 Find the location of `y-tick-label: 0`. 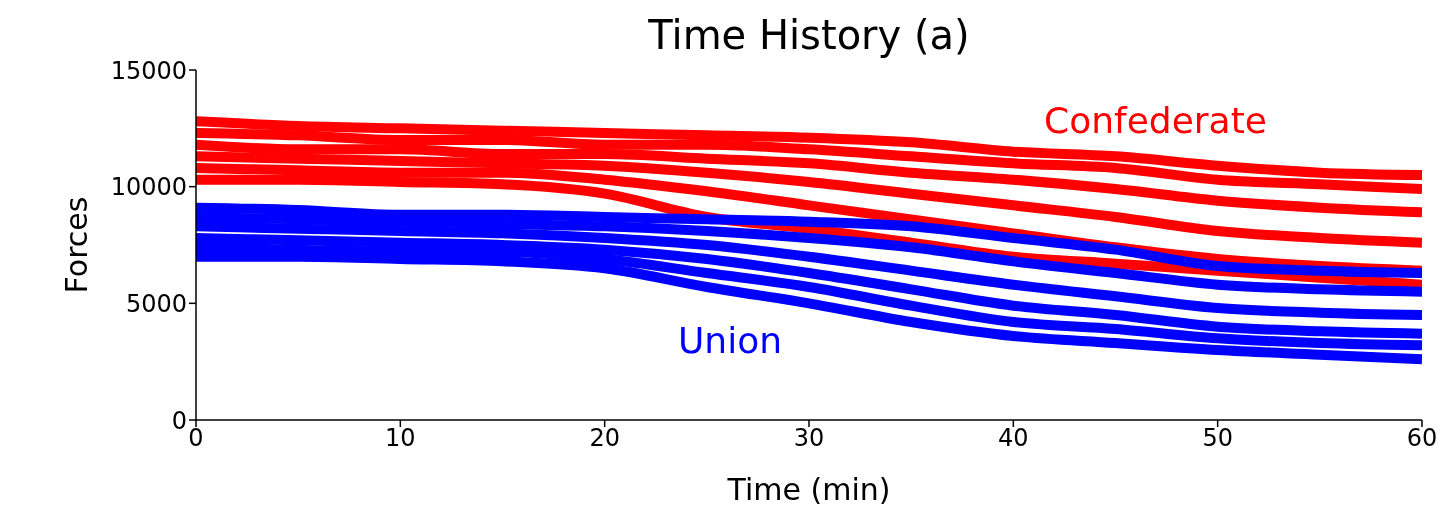

y-tick-label: 0 is located at coordinates (179, 420).